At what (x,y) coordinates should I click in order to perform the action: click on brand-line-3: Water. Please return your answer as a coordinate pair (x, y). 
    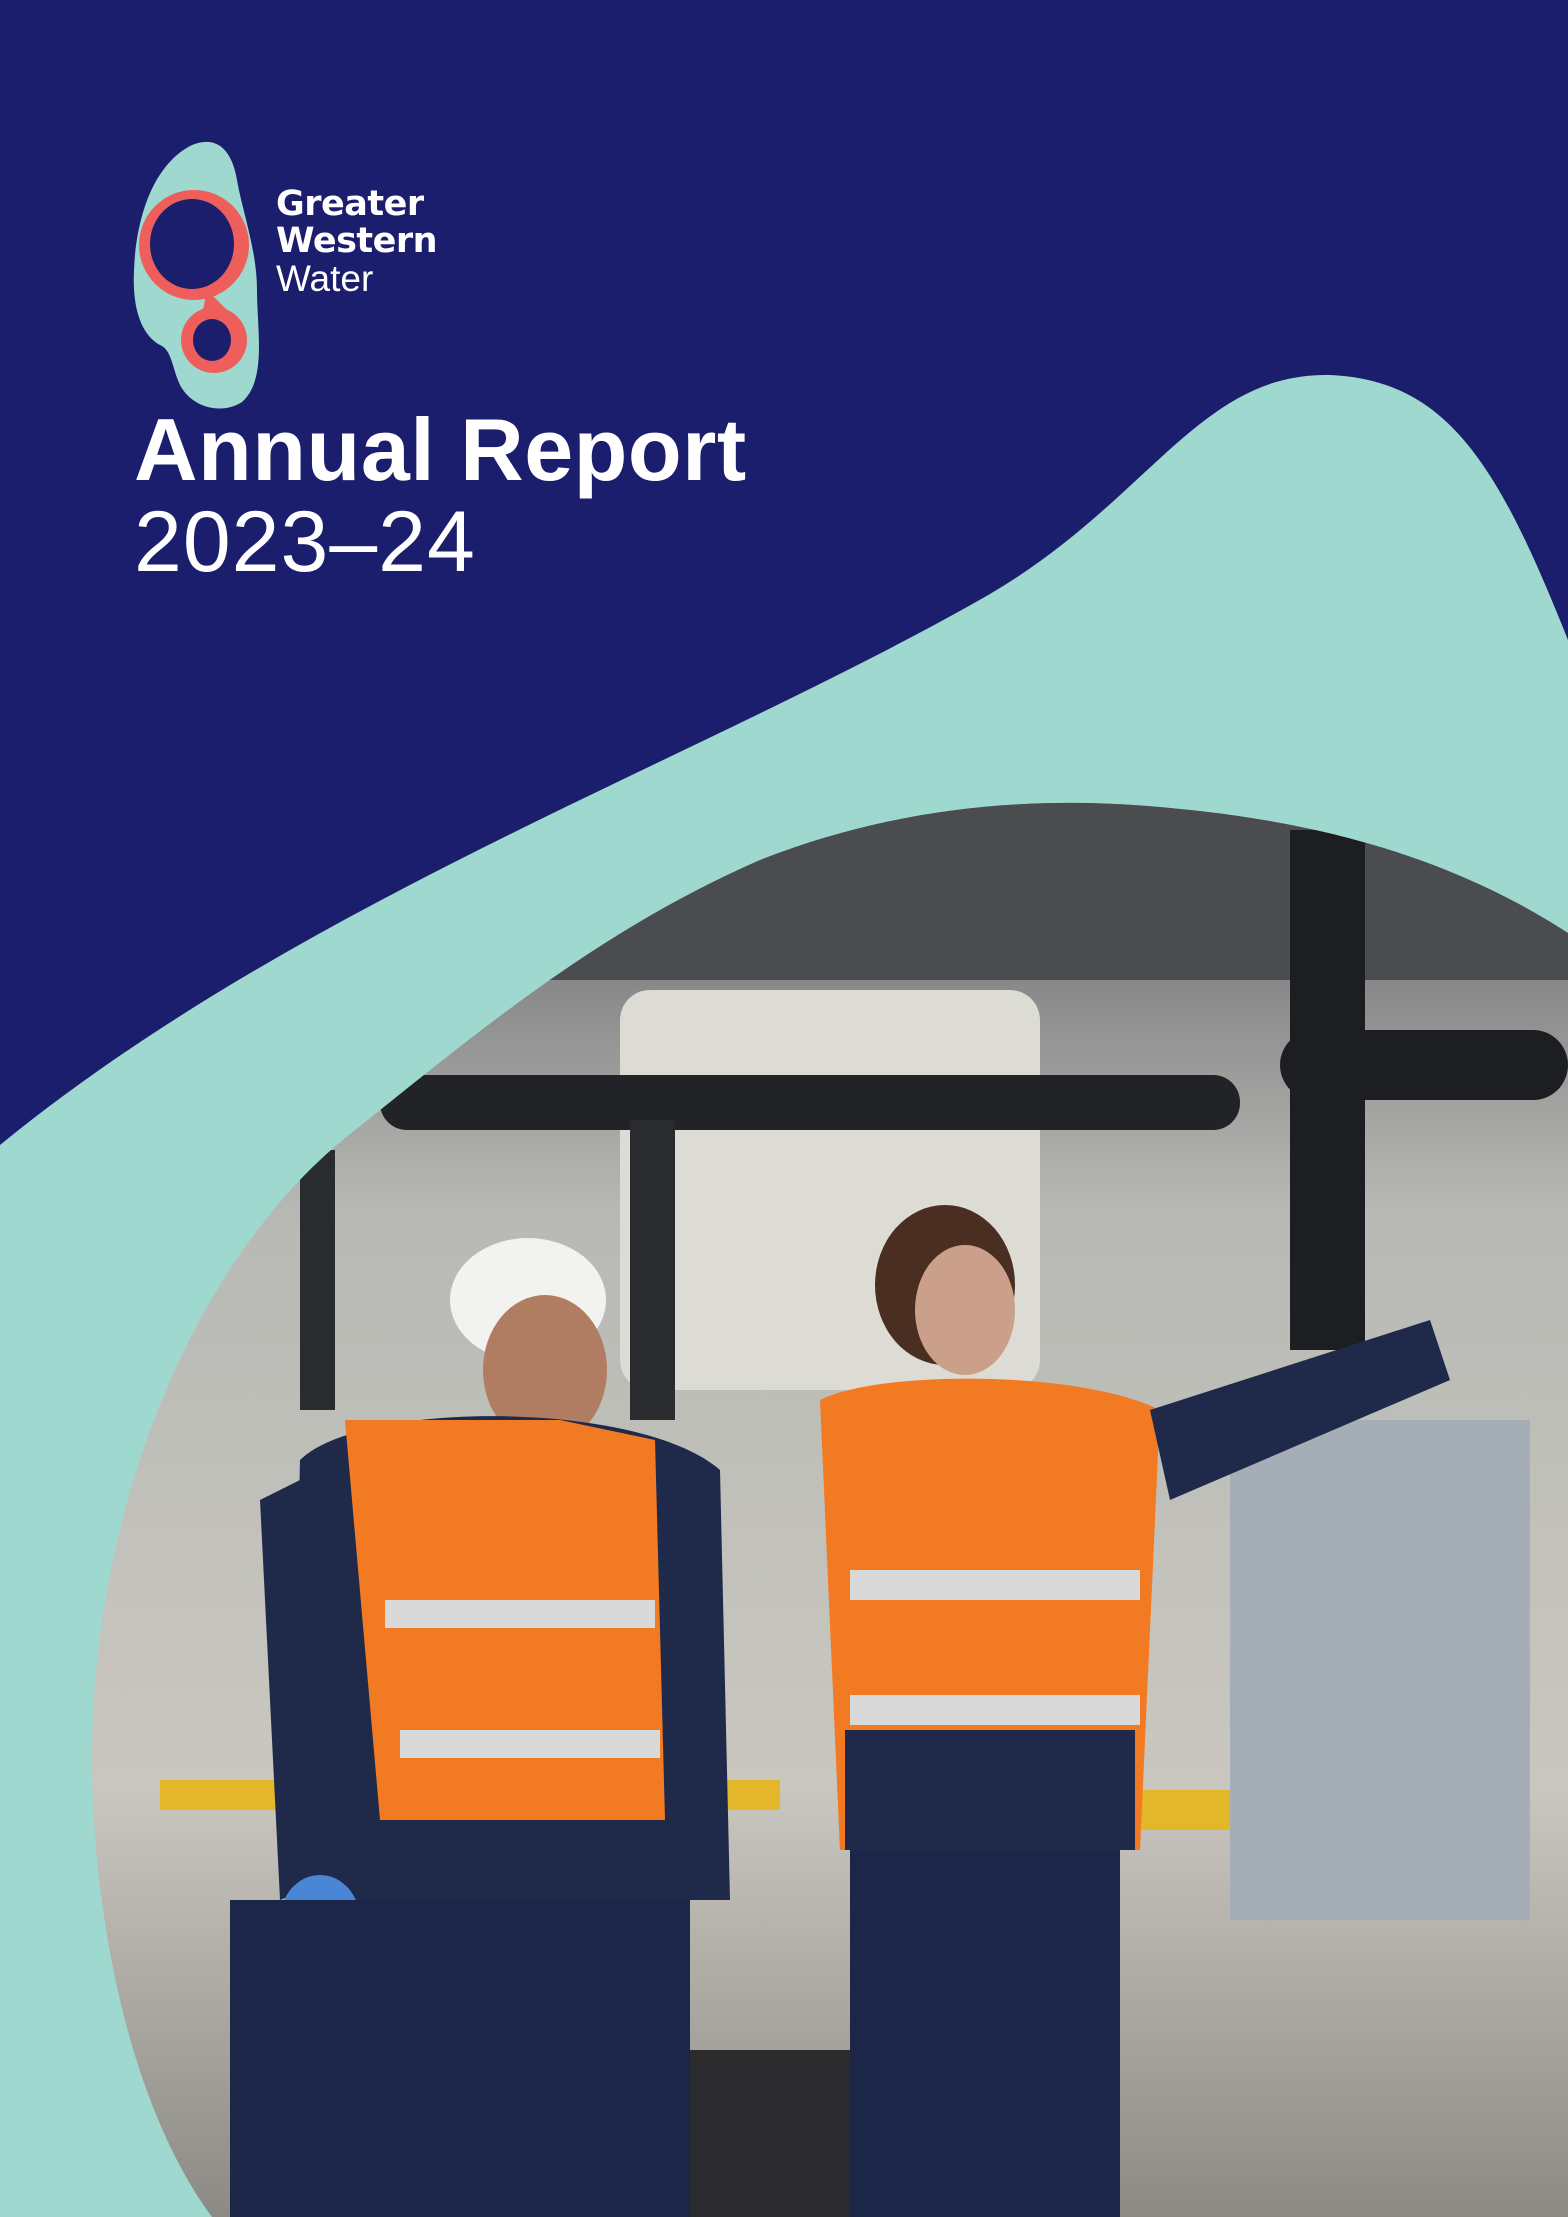
    Looking at the image, I should click on (325, 278).